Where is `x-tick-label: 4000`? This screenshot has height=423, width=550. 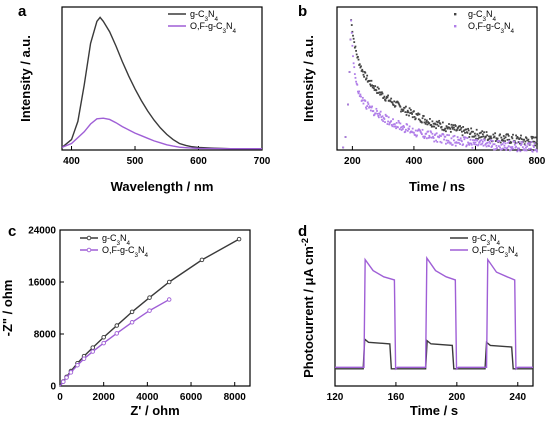 x-tick-label: 4000 is located at coordinates (147, 397).